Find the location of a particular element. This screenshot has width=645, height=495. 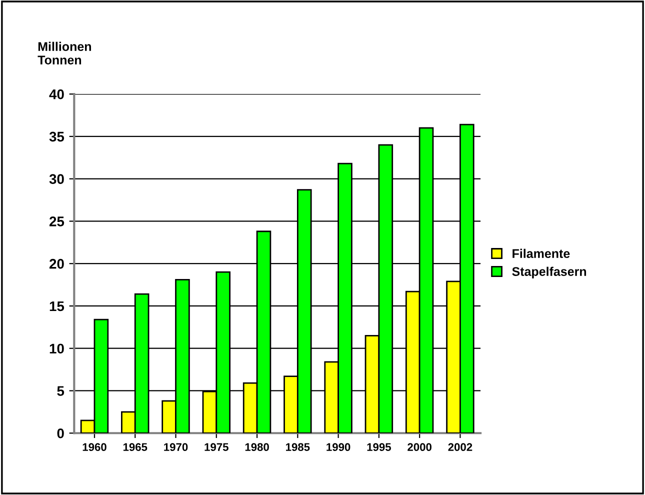

x-tick-label: 2000 is located at coordinates (420, 447).